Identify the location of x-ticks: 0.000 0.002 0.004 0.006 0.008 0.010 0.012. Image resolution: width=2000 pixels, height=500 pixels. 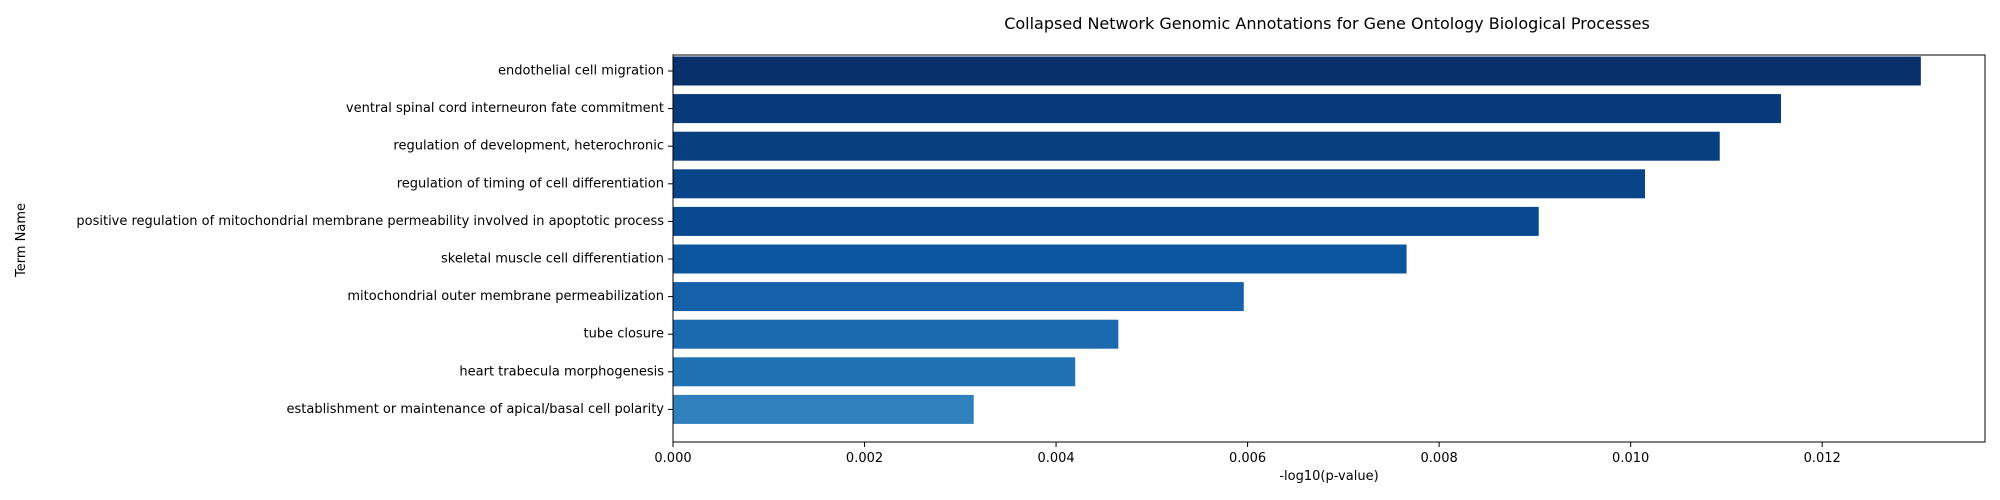
(1247, 454).